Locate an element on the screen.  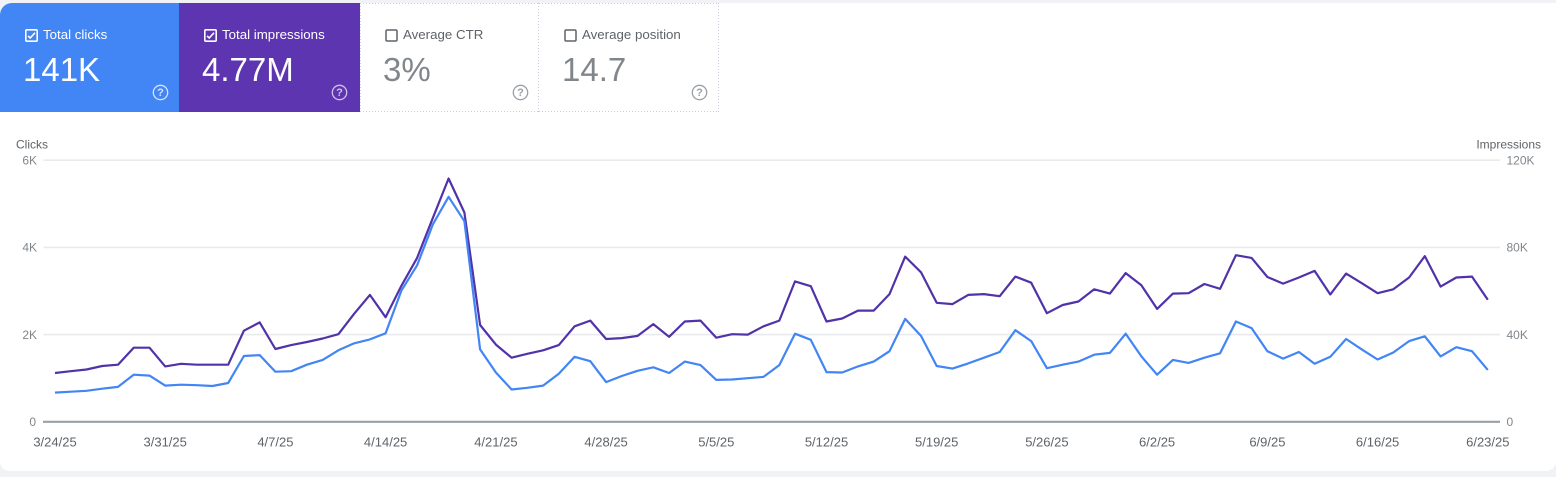
svg-text: 40K is located at coordinates (1517, 335).